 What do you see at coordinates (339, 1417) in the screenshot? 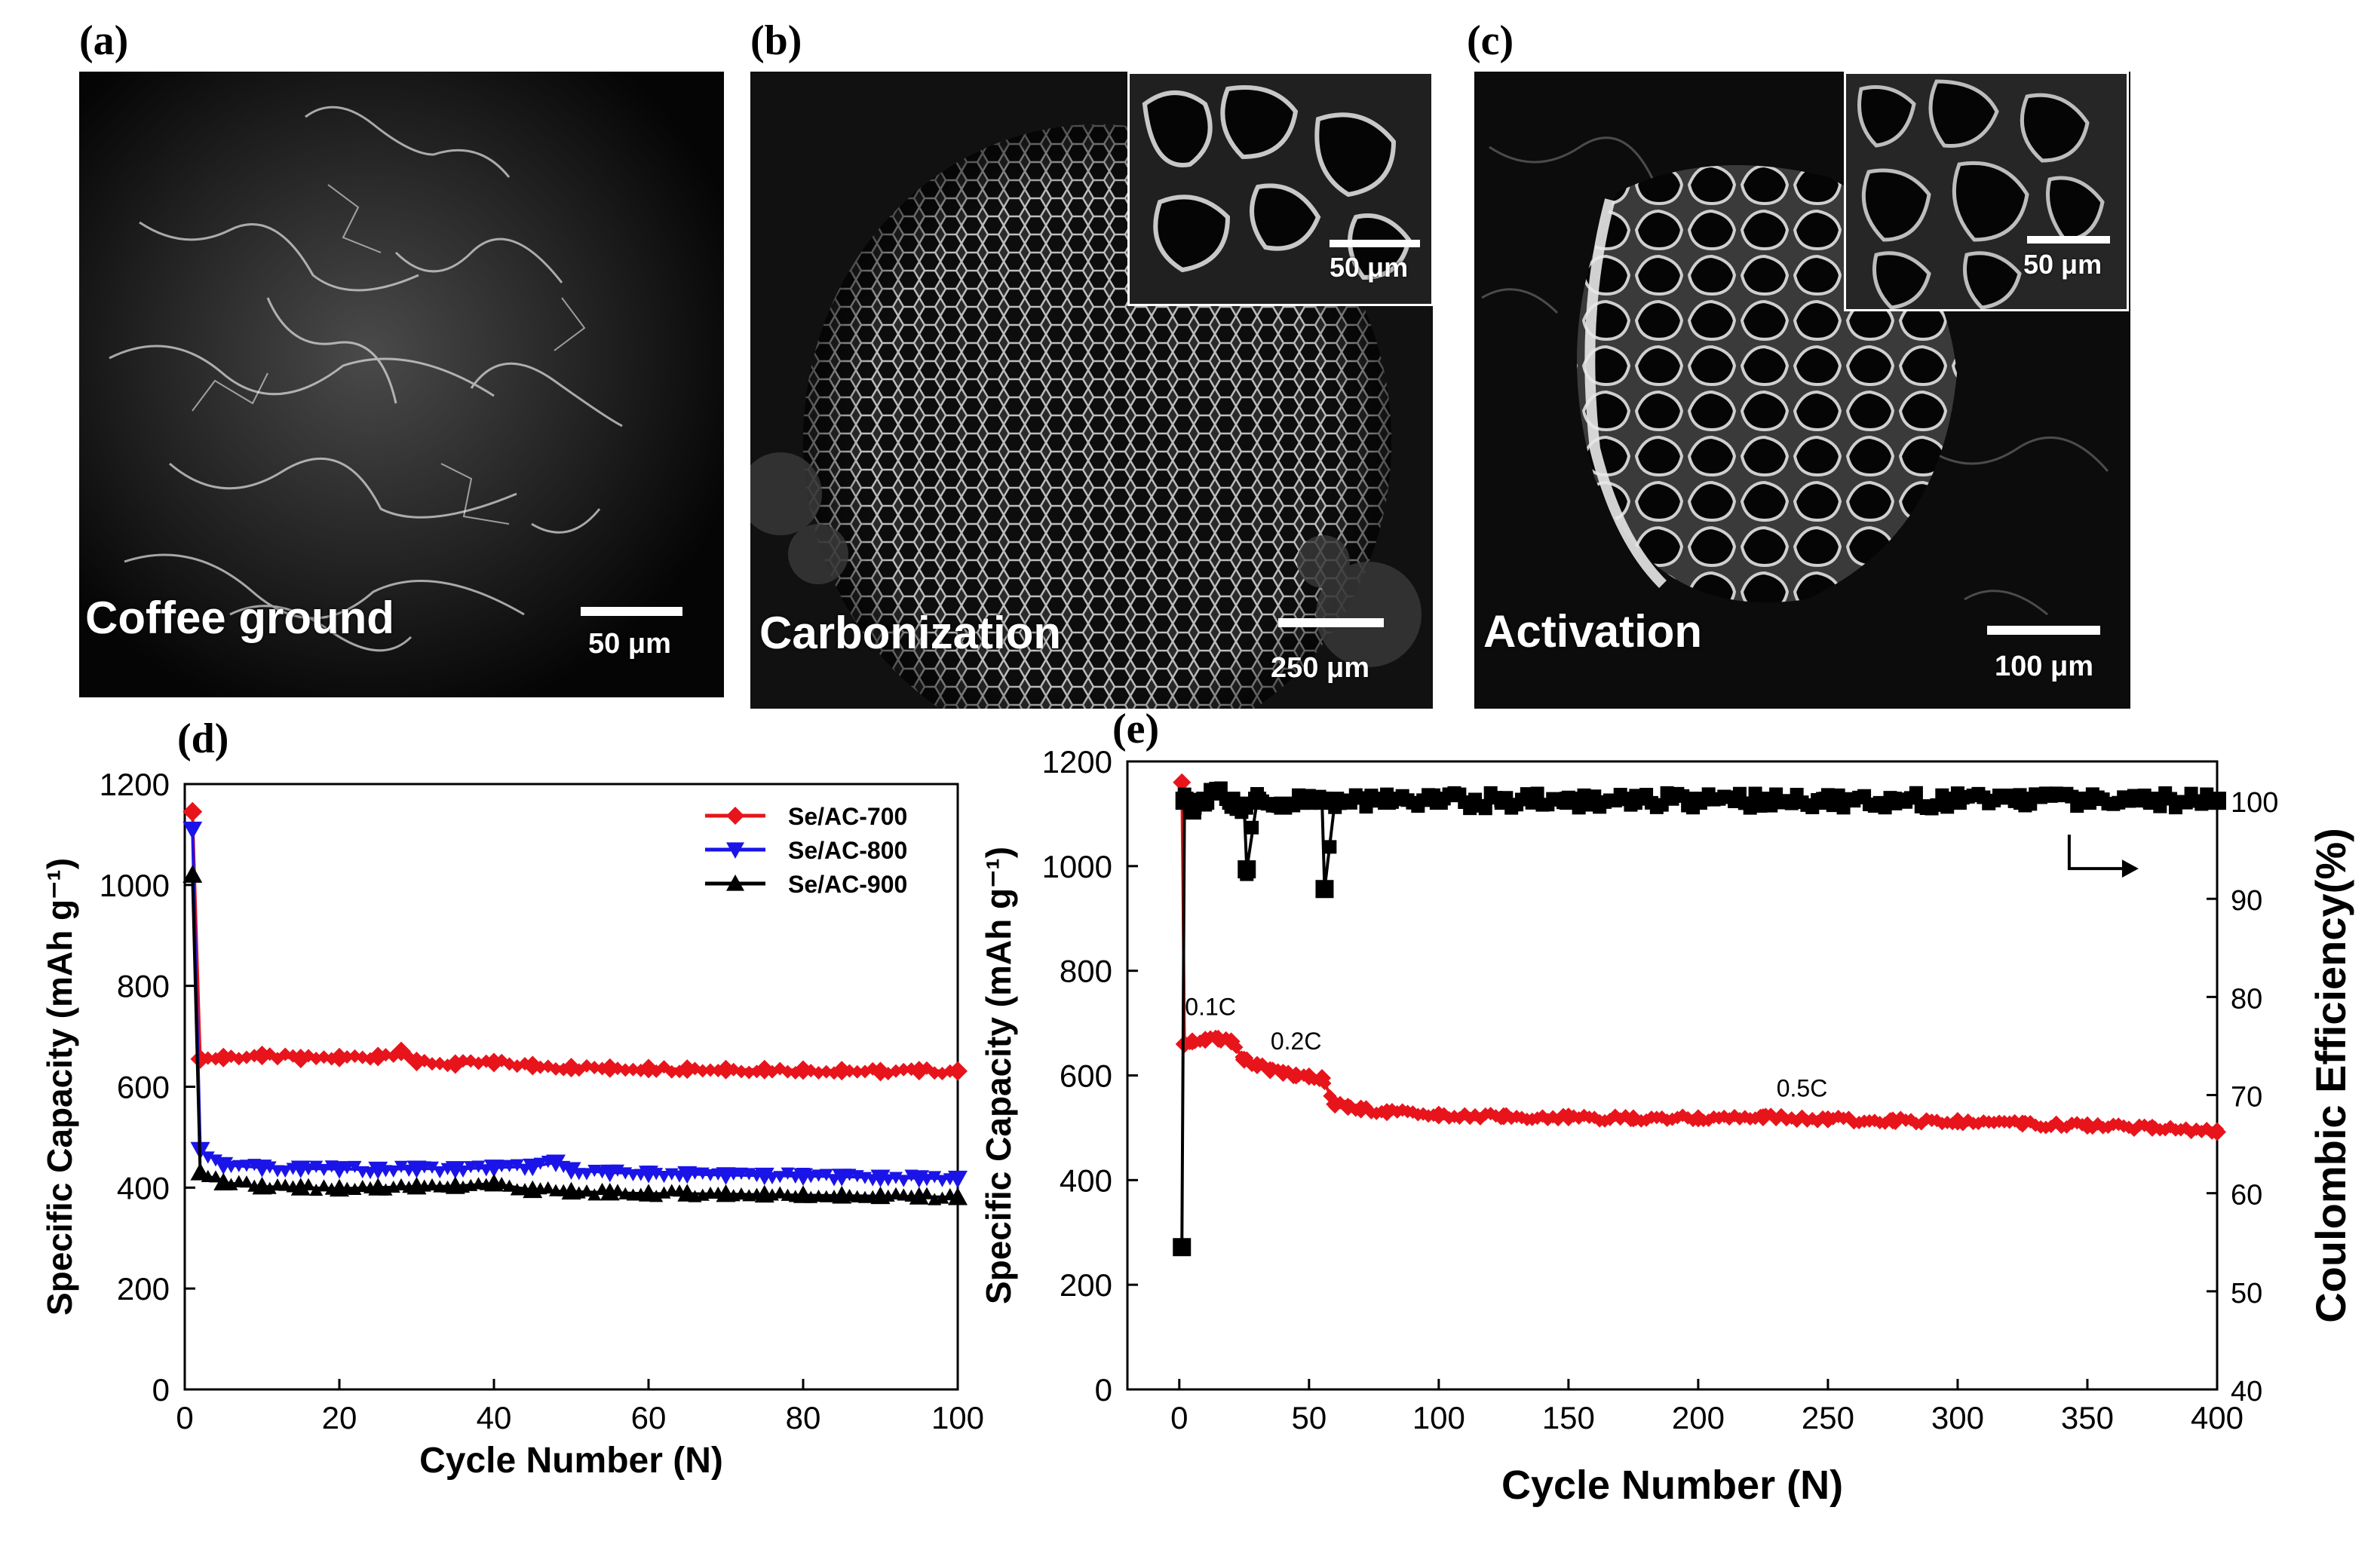
I see `x-tick-label: 20` at bounding box center [339, 1417].